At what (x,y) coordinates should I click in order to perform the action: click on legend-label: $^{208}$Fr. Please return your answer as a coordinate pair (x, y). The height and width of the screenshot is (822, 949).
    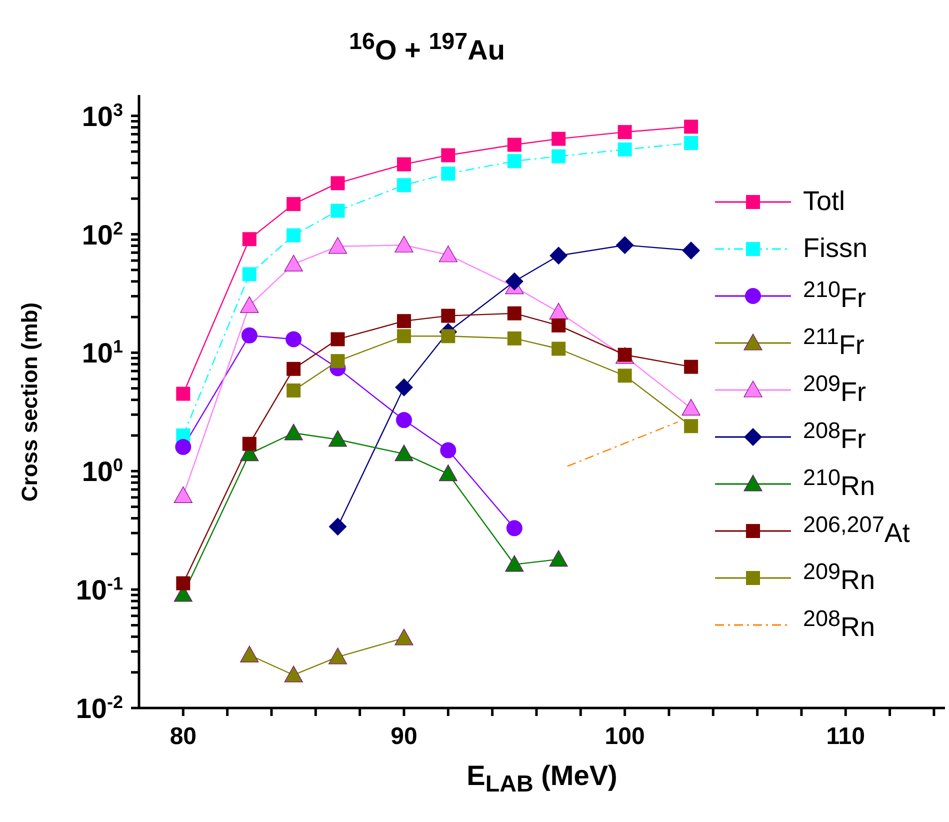
    Looking at the image, I should click on (834, 436).